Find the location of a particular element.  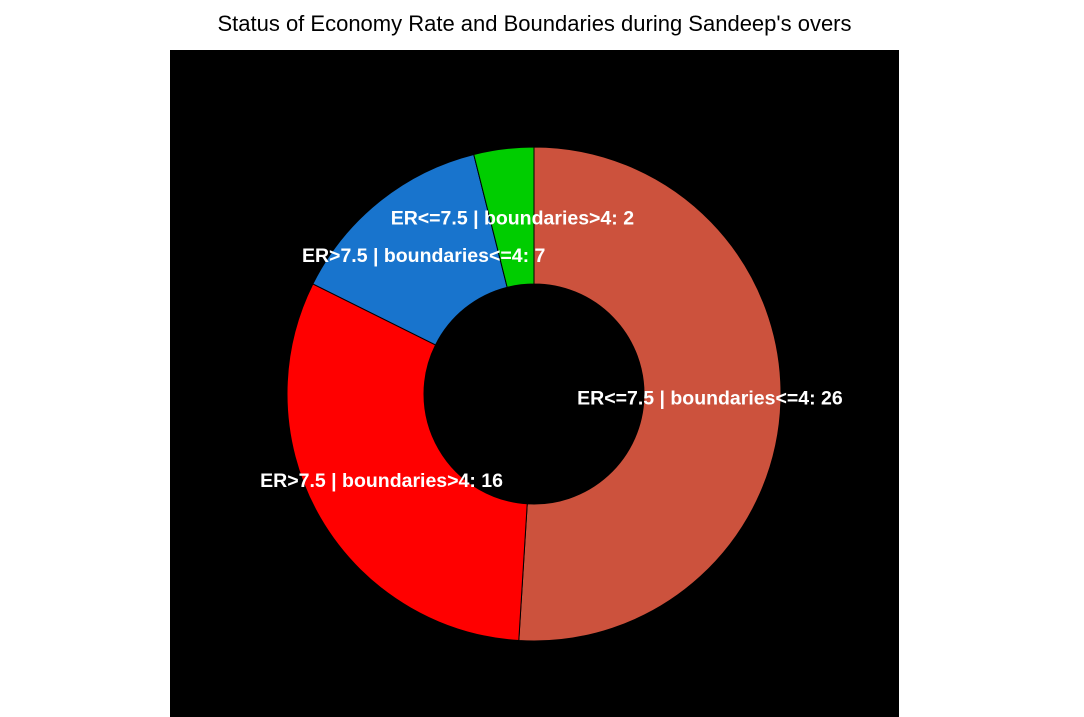

slice-label-er-7-5-boundaries-4: ER>7.5 | boundaries>4: 16 is located at coordinates (381, 481).